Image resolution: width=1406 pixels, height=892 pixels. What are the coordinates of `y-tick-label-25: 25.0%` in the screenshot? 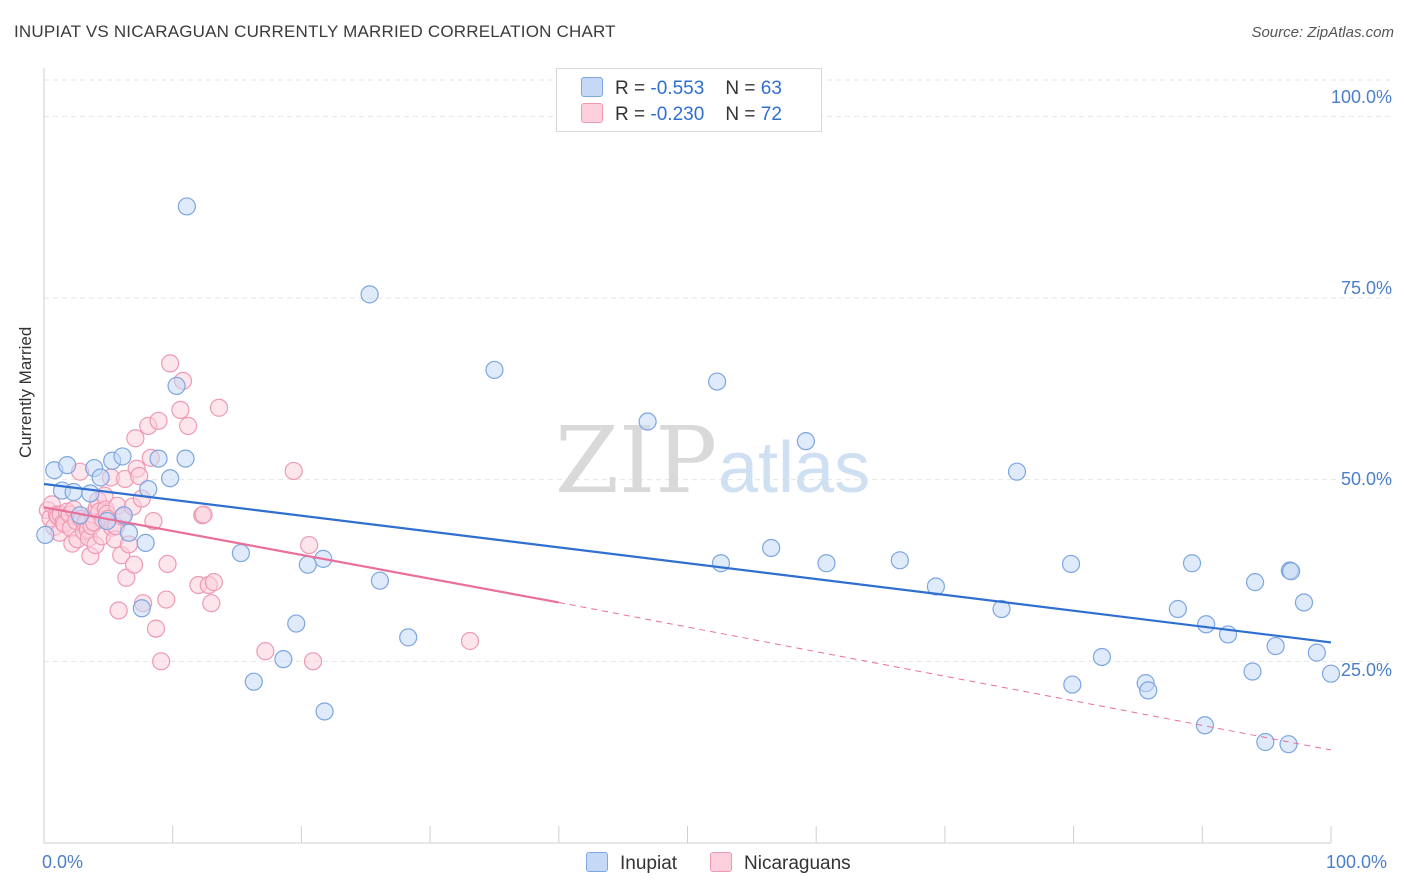 It's located at (1366, 670).